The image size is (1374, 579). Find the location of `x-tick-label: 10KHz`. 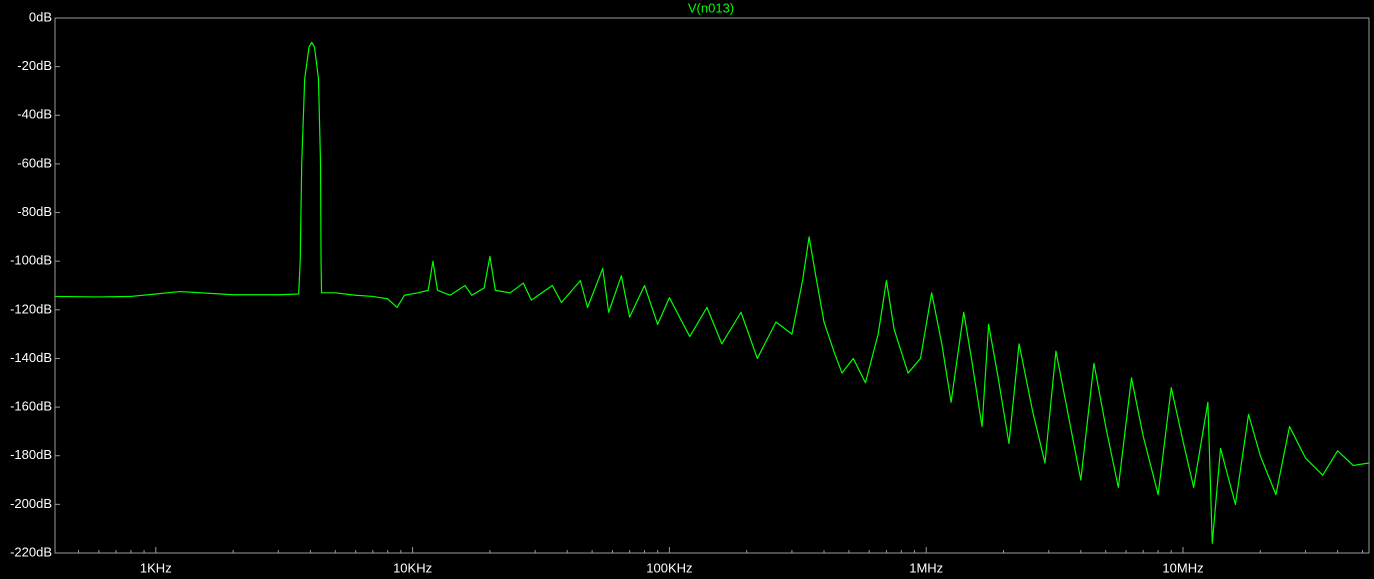

x-tick-label: 10KHz is located at coordinates (412, 567).